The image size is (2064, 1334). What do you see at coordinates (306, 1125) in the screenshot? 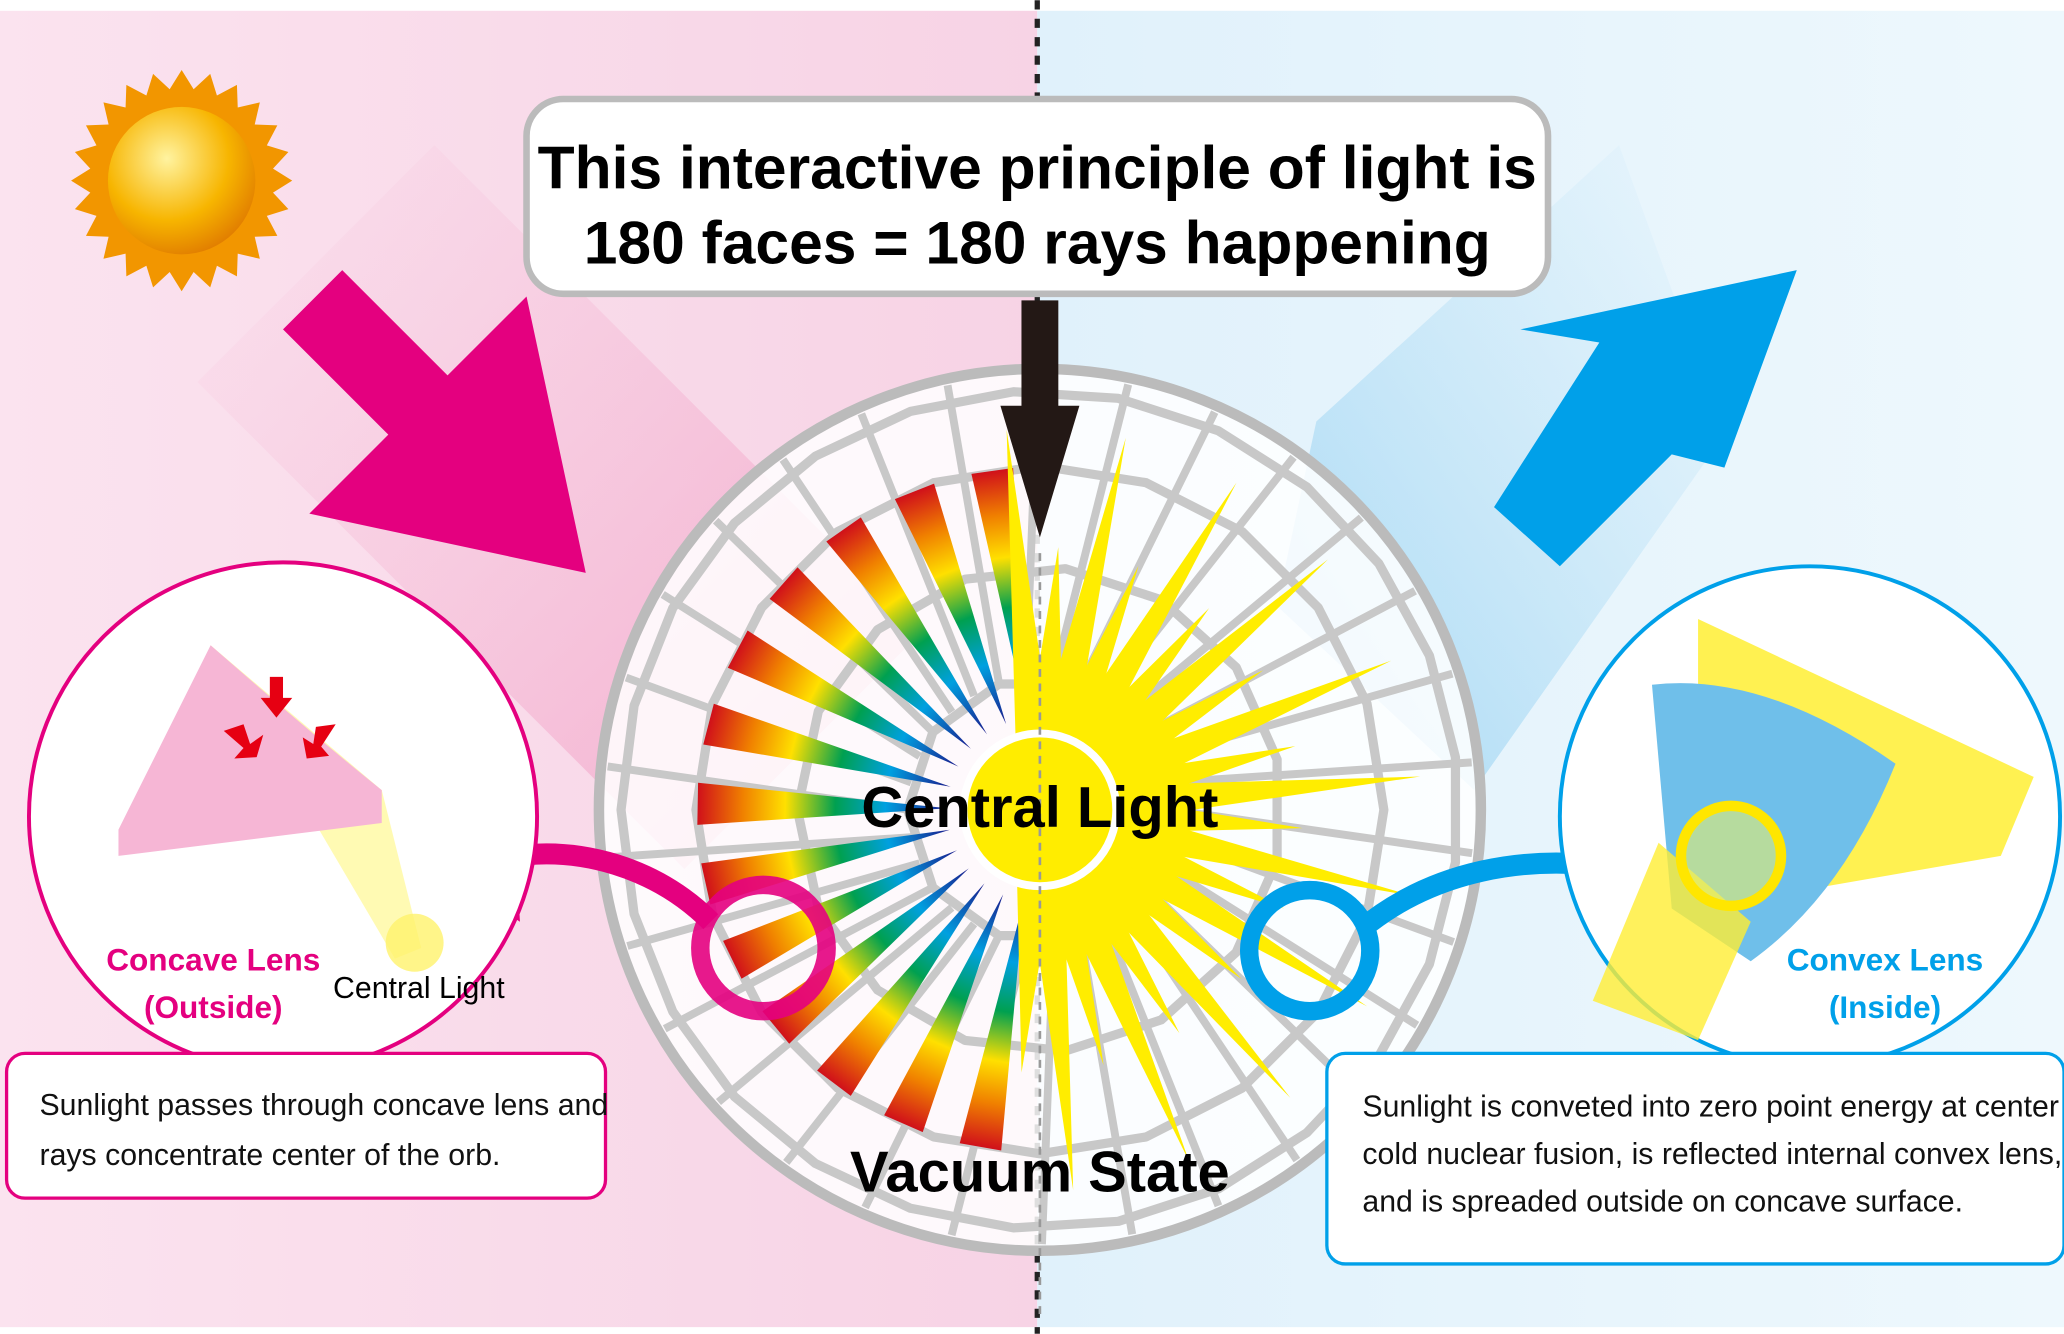
I see `concave-box` at bounding box center [306, 1125].